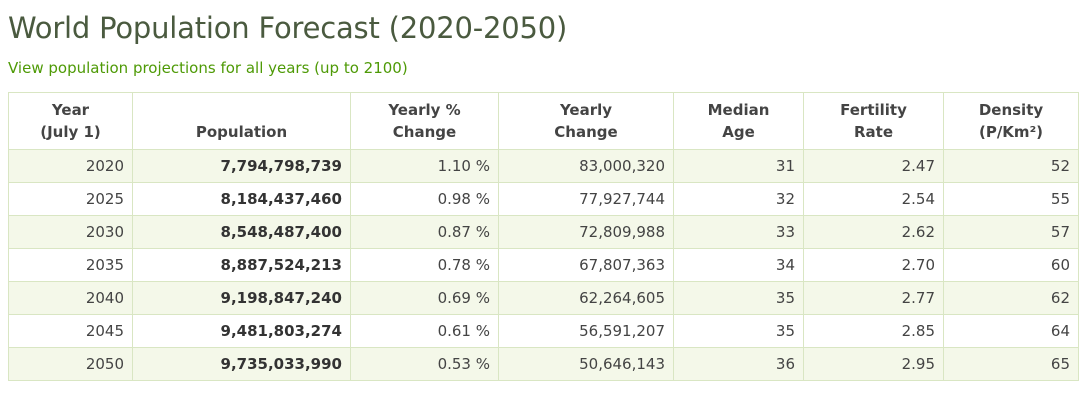  I want to click on header-label: (P/Km²), so click(1010, 132).